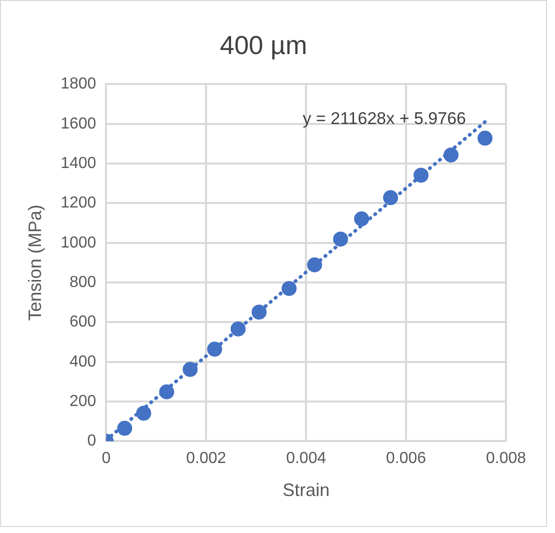 The image size is (555, 533). I want to click on y-tick-label: 1000, so click(78, 243).